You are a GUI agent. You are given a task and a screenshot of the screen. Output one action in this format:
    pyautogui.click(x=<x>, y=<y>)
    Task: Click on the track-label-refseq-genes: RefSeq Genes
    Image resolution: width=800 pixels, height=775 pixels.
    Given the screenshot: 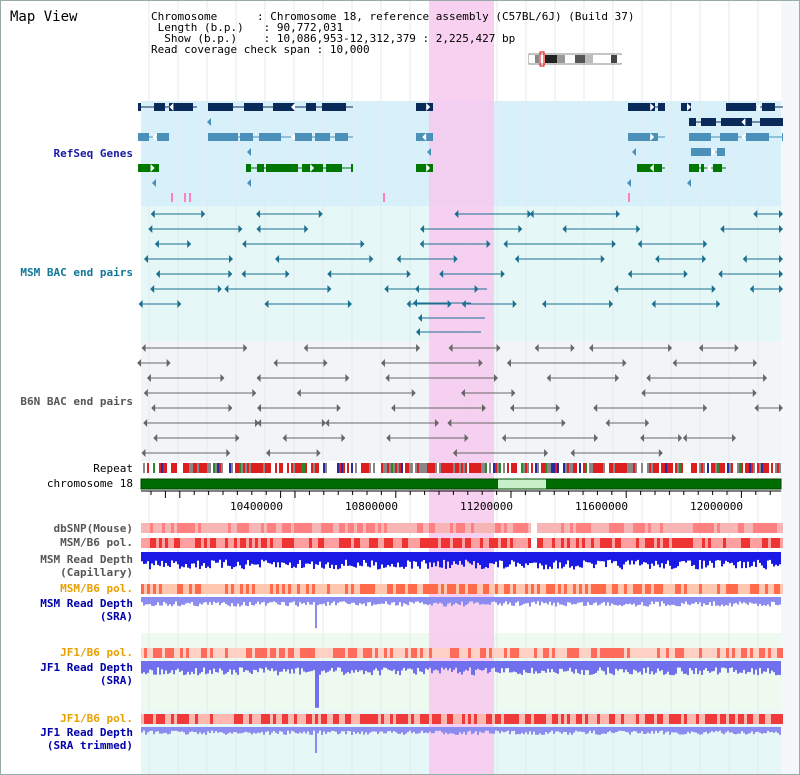 What is the action you would take?
    pyautogui.click(x=93, y=153)
    